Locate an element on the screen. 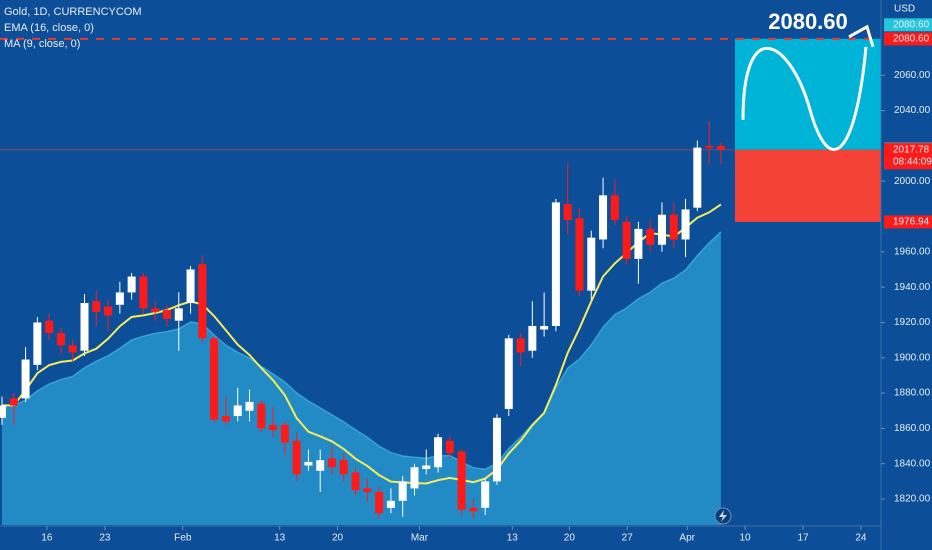 The width and height of the screenshot is (932, 550). forecast-arrow is located at coordinates (861, 36).